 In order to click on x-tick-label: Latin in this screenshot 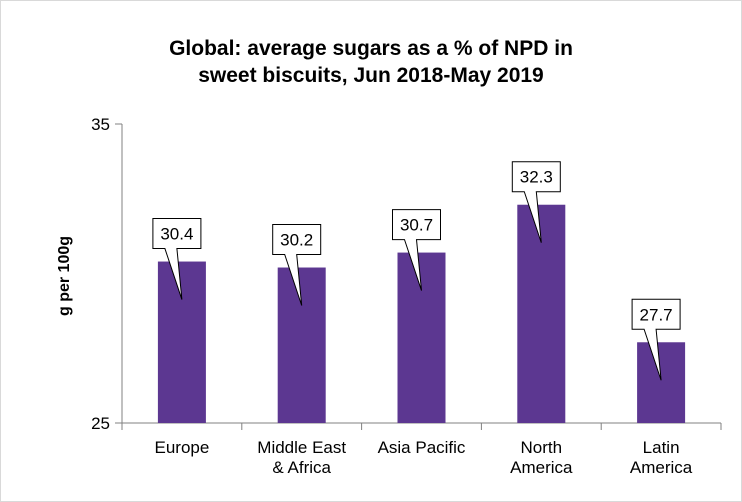, I will do `click(661, 447)`.